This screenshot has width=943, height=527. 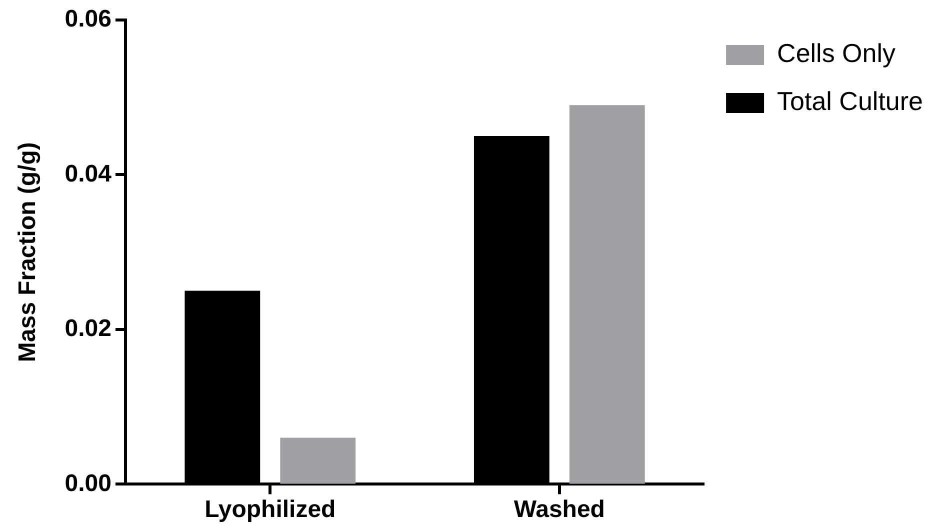 What do you see at coordinates (88, 174) in the screenshot?
I see `y-tick-label: 0.04` at bounding box center [88, 174].